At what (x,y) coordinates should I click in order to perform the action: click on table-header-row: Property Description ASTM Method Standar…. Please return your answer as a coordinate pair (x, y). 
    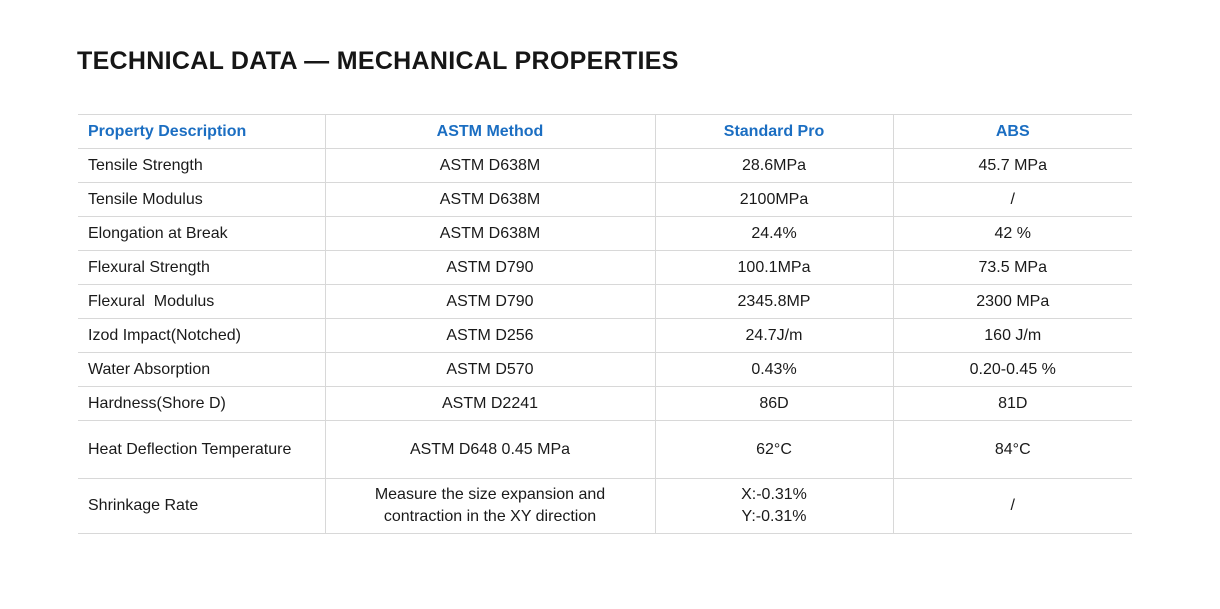
    Looking at the image, I should click on (605, 131).